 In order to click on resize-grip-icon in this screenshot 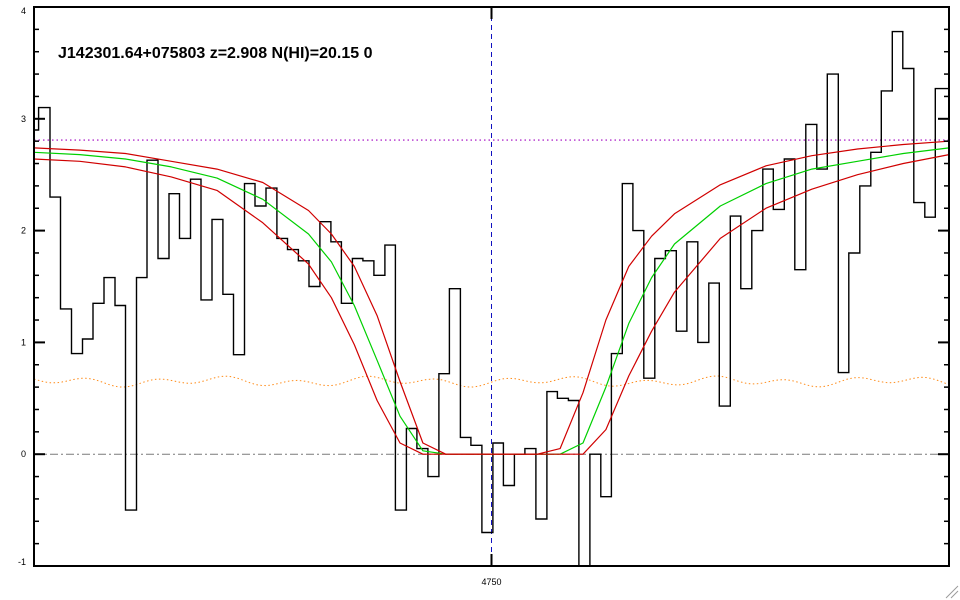, I will do `click(952, 592)`.